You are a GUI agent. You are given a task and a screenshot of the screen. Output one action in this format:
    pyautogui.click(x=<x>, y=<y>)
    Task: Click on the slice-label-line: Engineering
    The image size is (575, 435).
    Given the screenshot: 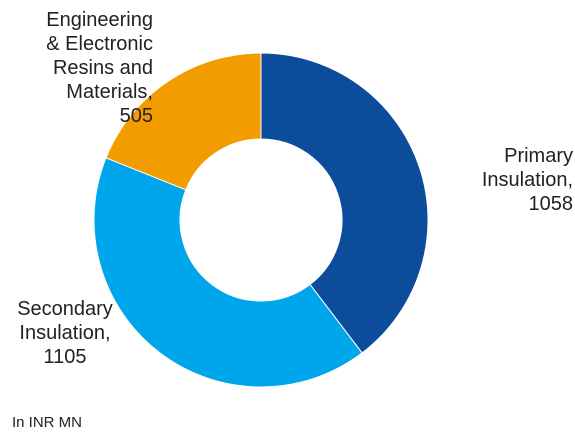 What is the action you would take?
    pyautogui.click(x=99, y=20)
    